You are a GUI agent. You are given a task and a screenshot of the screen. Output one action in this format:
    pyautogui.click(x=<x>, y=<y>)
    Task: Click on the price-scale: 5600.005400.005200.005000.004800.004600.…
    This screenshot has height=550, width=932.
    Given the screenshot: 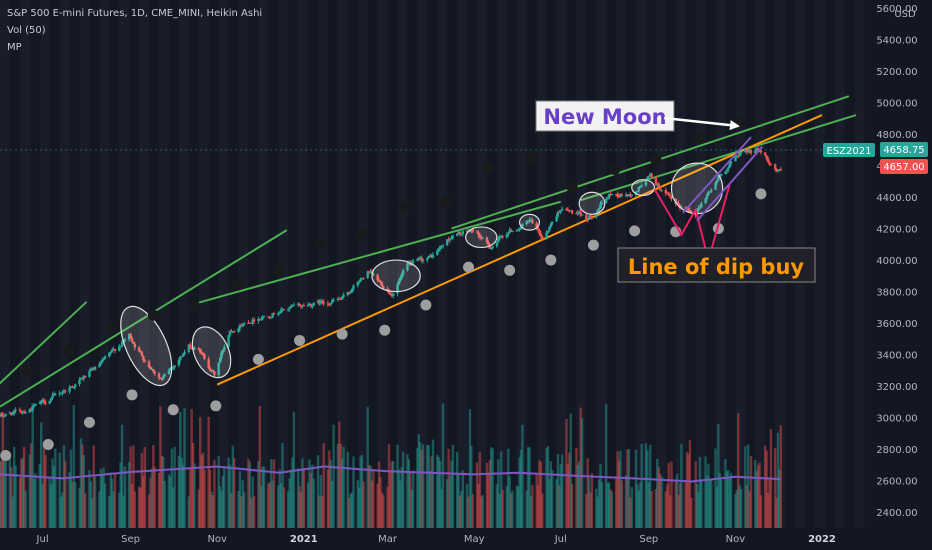 What is the action you would take?
    pyautogui.click(x=896, y=261)
    